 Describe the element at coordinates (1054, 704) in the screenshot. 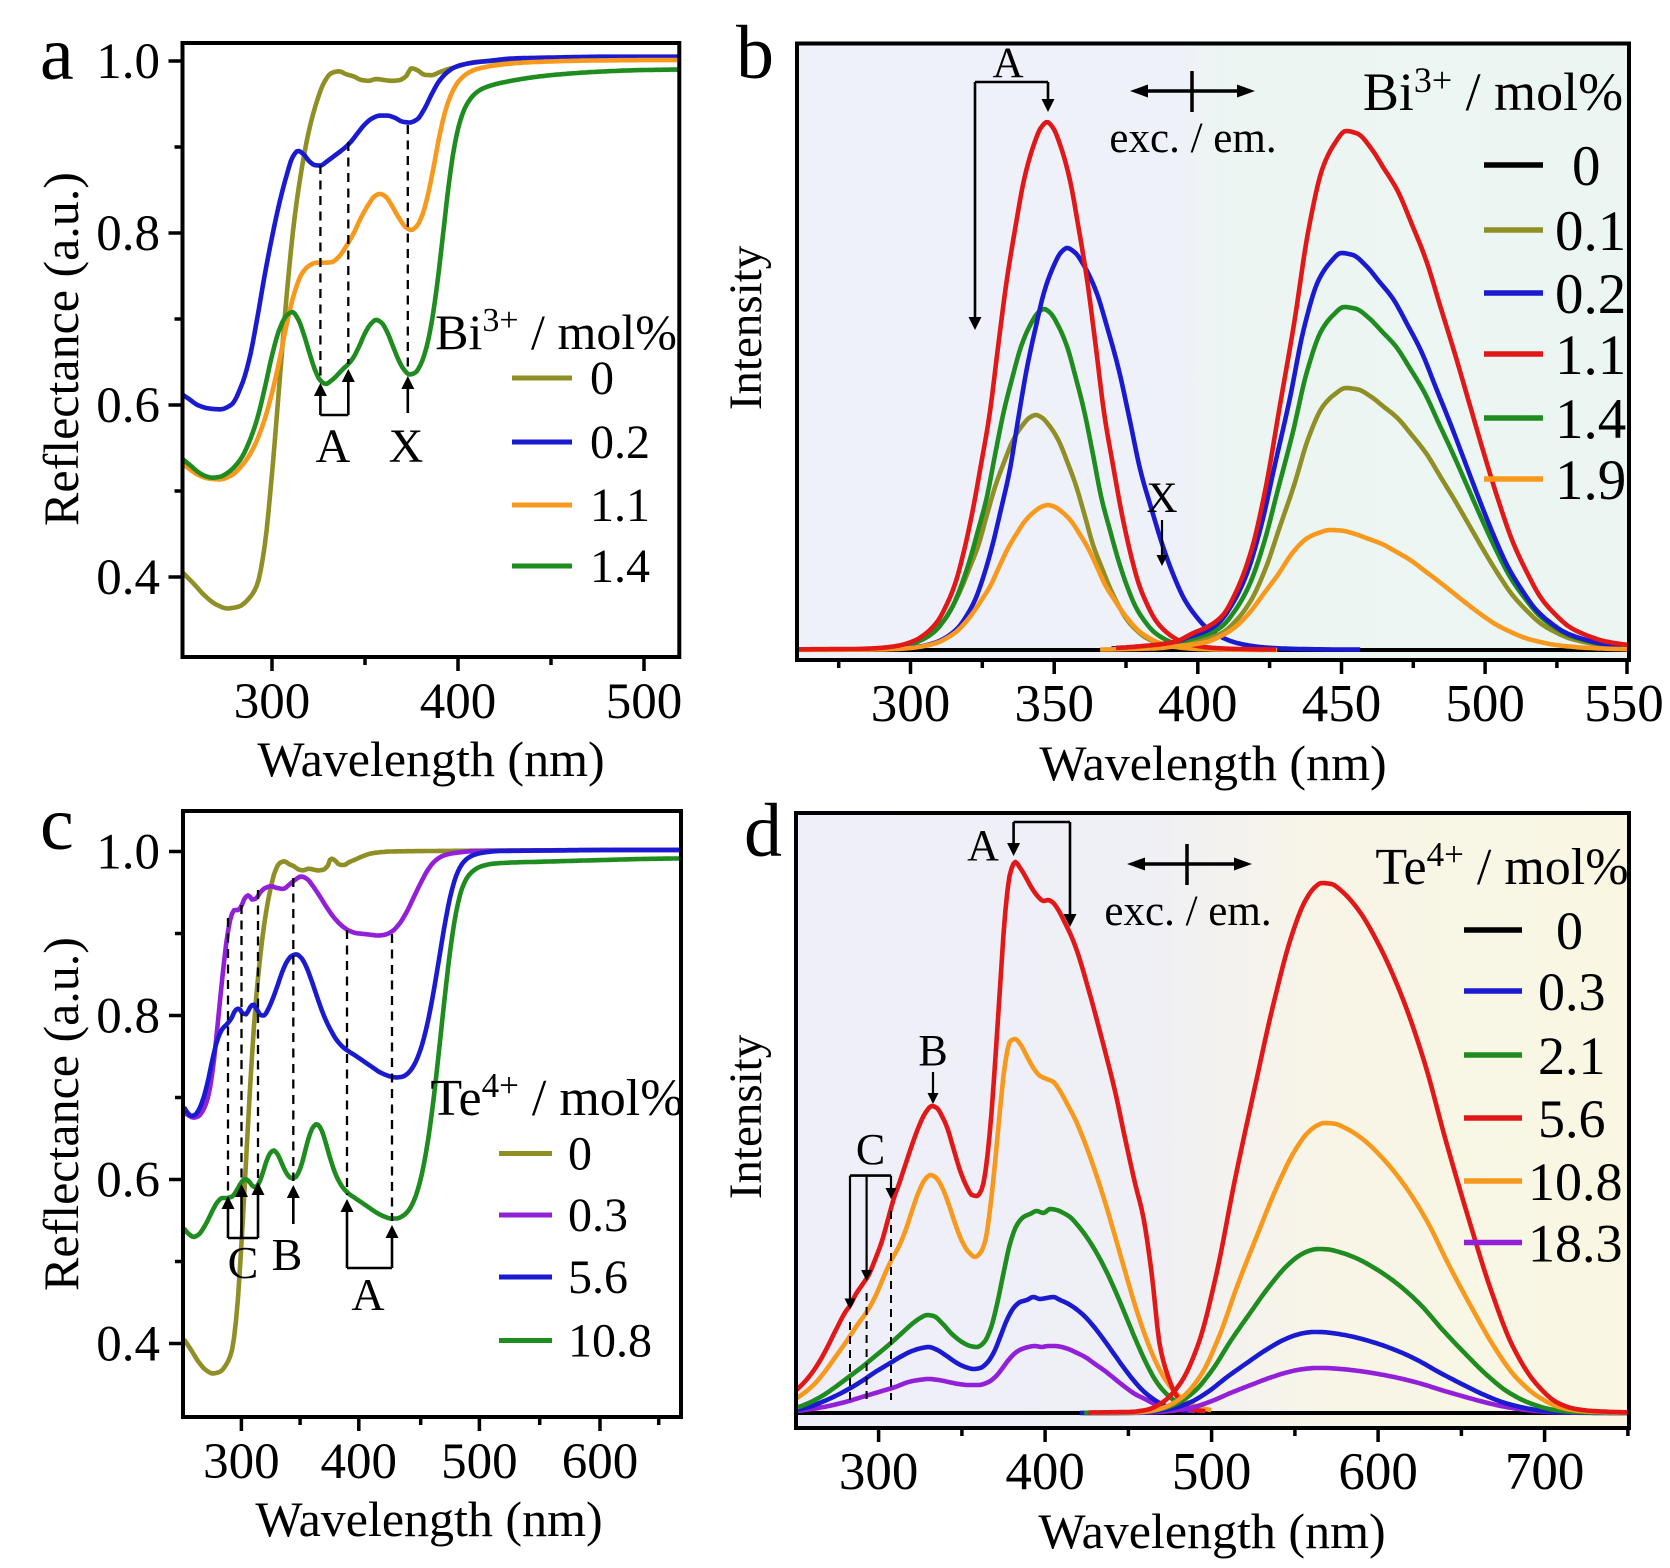

I see `svg-text: 350` at that location.